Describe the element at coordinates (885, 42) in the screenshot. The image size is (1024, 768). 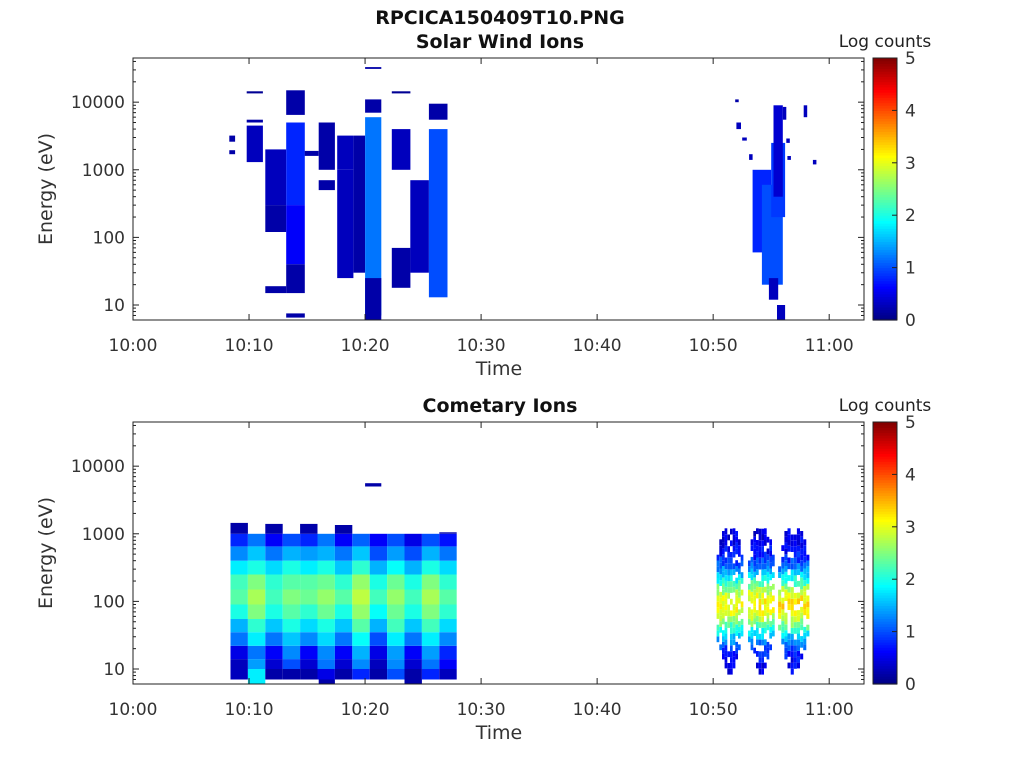
I see `colorbar-title-solar-wind: Log counts` at that location.